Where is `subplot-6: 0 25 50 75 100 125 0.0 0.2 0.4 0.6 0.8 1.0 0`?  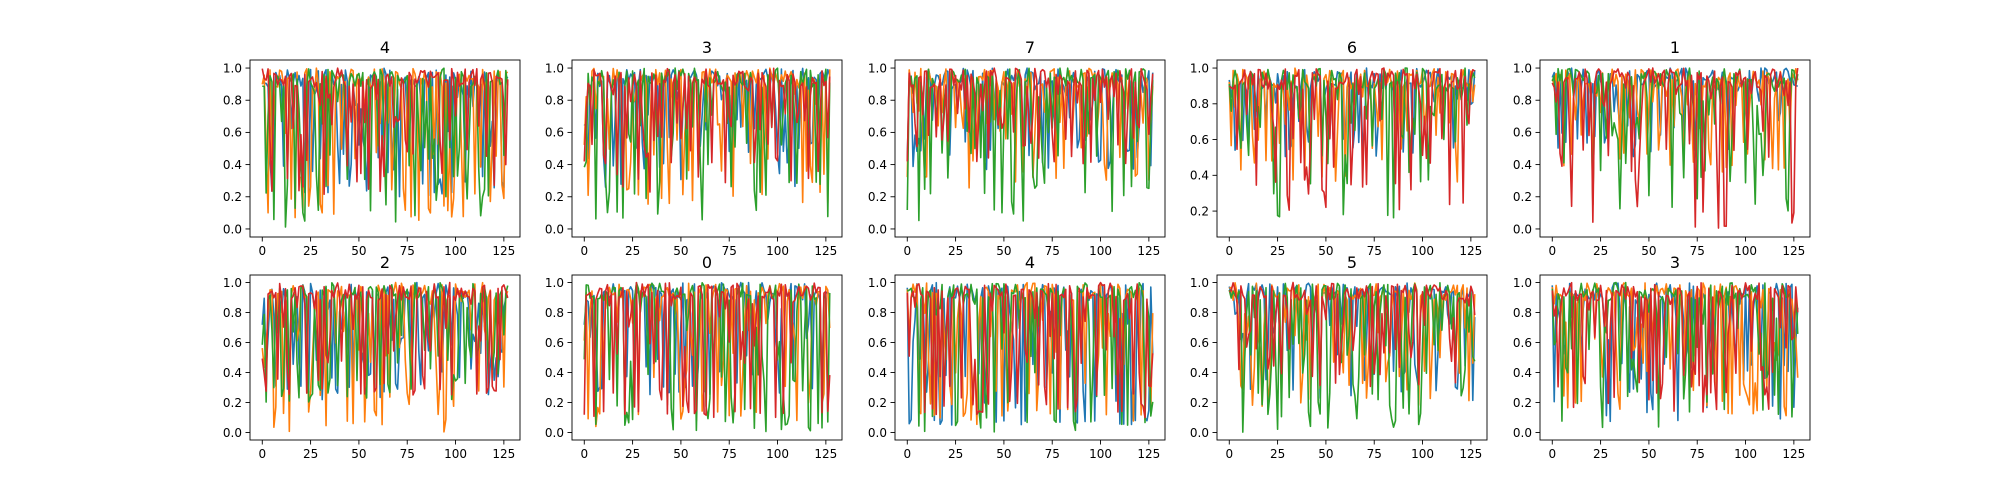 subplot-6: 0 25 50 75 100 125 0.0 0.2 0.4 0.6 0.8 1.0 0 is located at coordinates (694, 357).